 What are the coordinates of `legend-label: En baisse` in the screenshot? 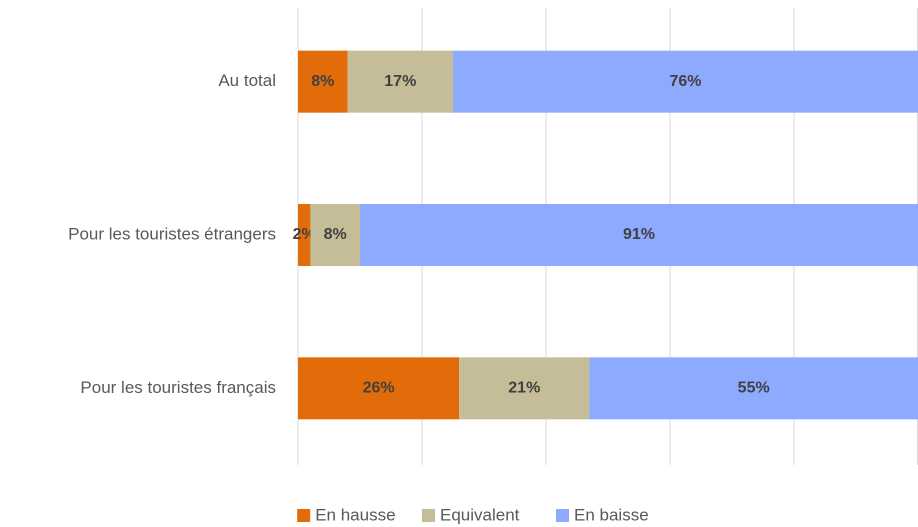 It's located at (611, 514).